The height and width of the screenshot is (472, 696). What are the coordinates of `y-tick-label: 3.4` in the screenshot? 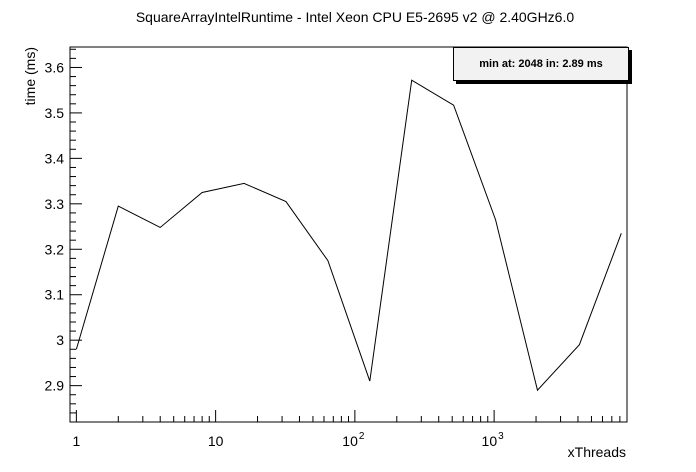 It's located at (55, 158).